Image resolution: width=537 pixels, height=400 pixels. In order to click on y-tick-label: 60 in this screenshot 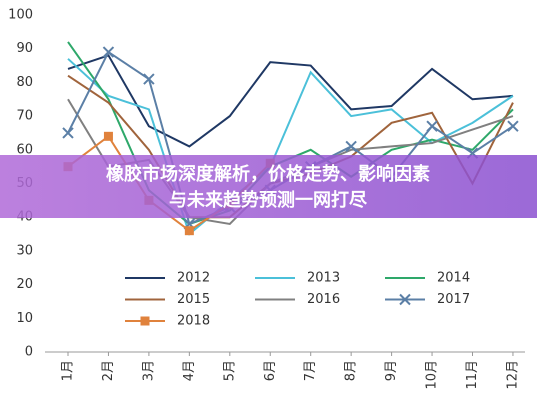, I will do `click(24, 149)`.